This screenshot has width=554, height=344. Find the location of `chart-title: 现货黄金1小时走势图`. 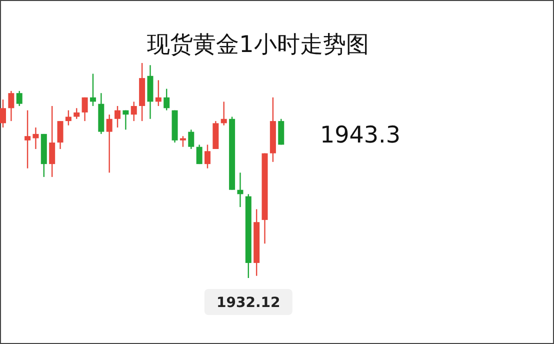

chart-title: 现货黄金1小时走势图 is located at coordinates (258, 45).